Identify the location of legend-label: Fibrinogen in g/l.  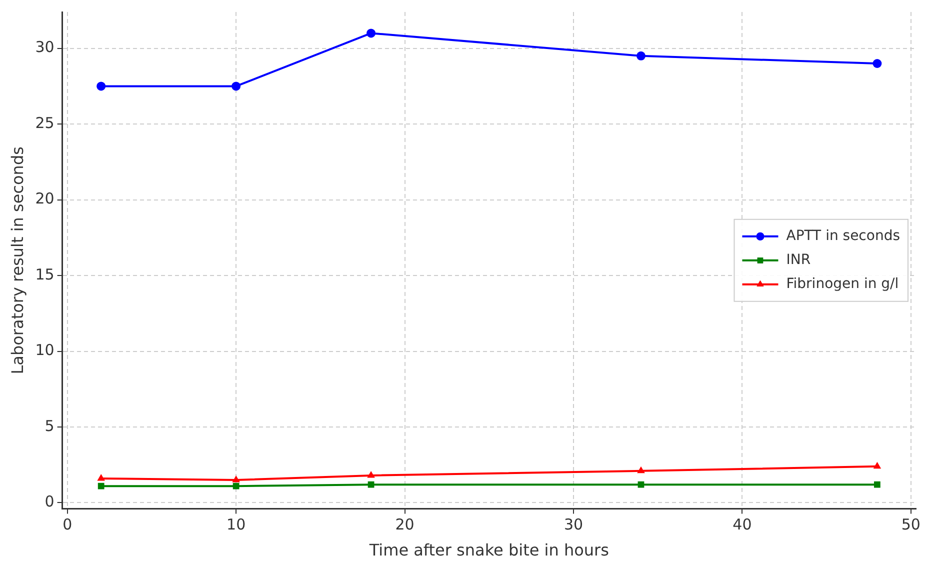
(842, 284).